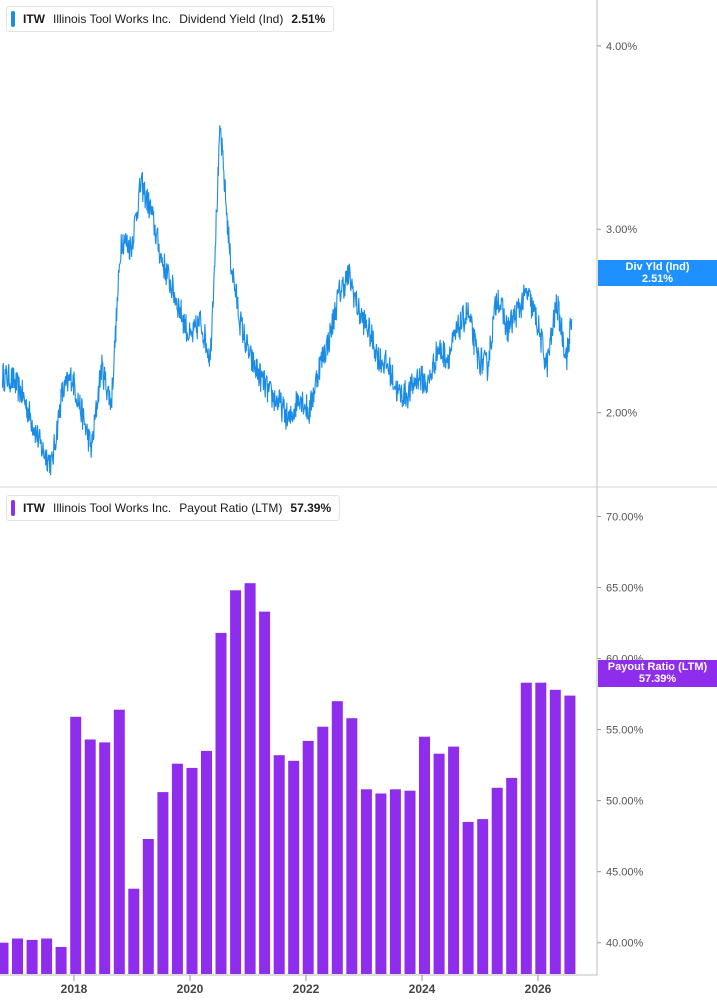  What do you see at coordinates (657, 279) in the screenshot?
I see `yield-tag-value: 2.51%` at bounding box center [657, 279].